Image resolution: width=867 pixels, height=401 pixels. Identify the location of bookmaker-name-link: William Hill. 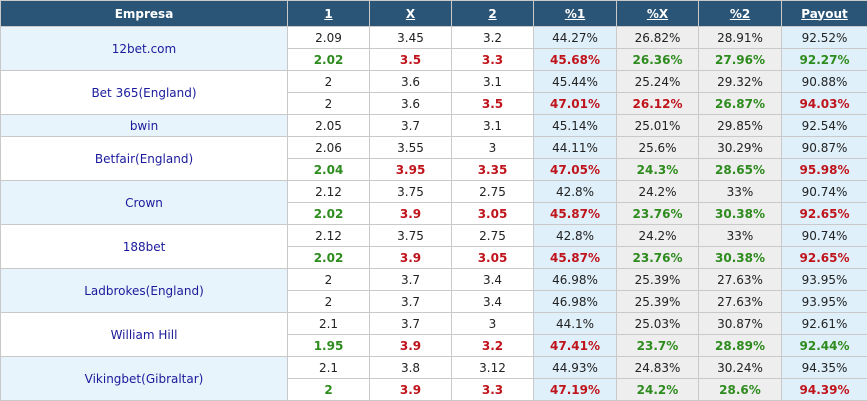
(144, 335).